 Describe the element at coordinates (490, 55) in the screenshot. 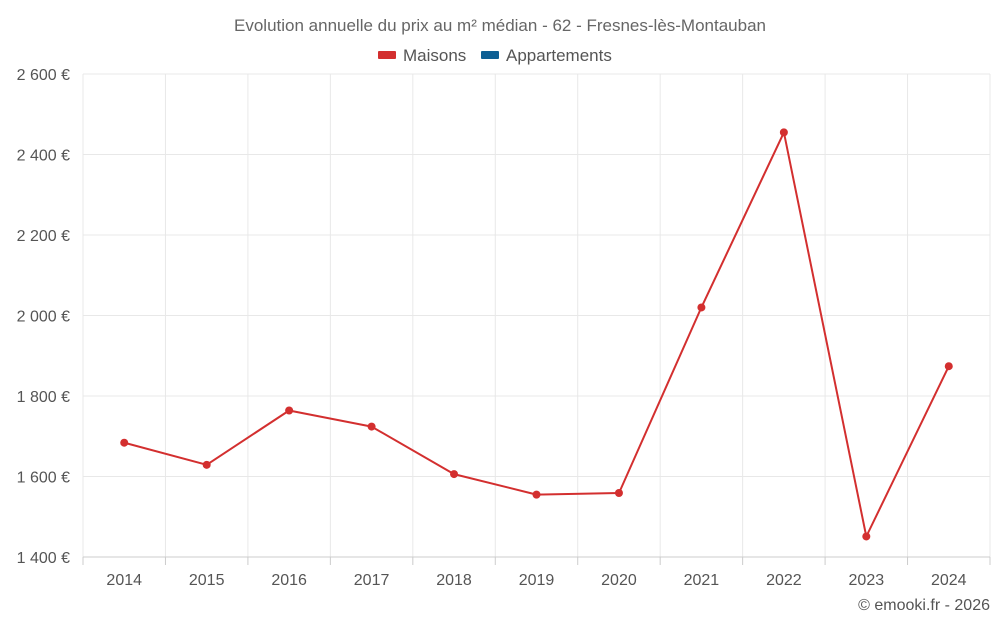

I see `legend-swatch-appartements` at that location.